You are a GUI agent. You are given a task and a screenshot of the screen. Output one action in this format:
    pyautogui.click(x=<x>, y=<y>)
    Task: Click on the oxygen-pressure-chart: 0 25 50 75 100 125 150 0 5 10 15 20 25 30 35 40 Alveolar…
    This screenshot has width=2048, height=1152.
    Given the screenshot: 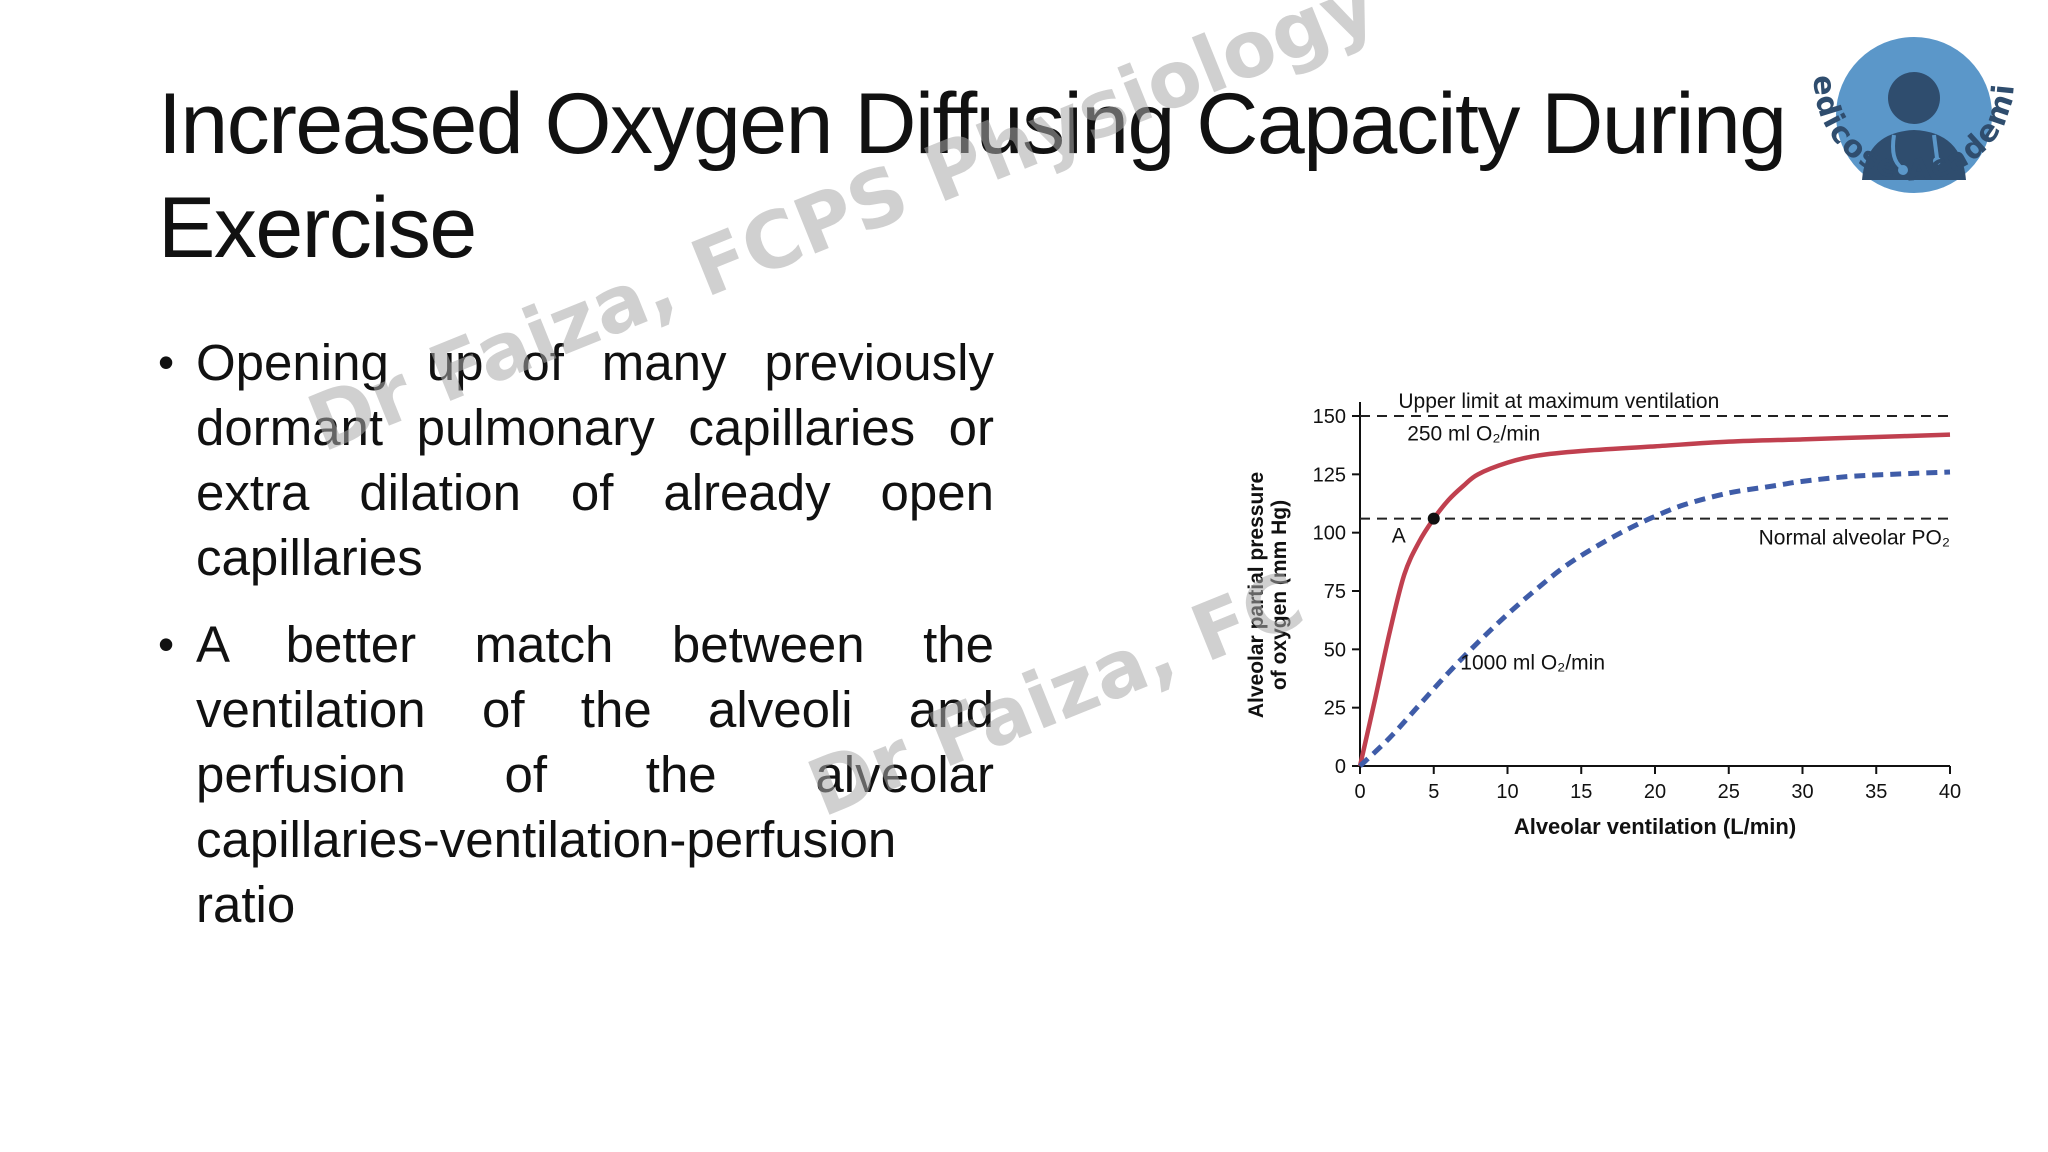 What is the action you would take?
    pyautogui.click(x=1603, y=614)
    